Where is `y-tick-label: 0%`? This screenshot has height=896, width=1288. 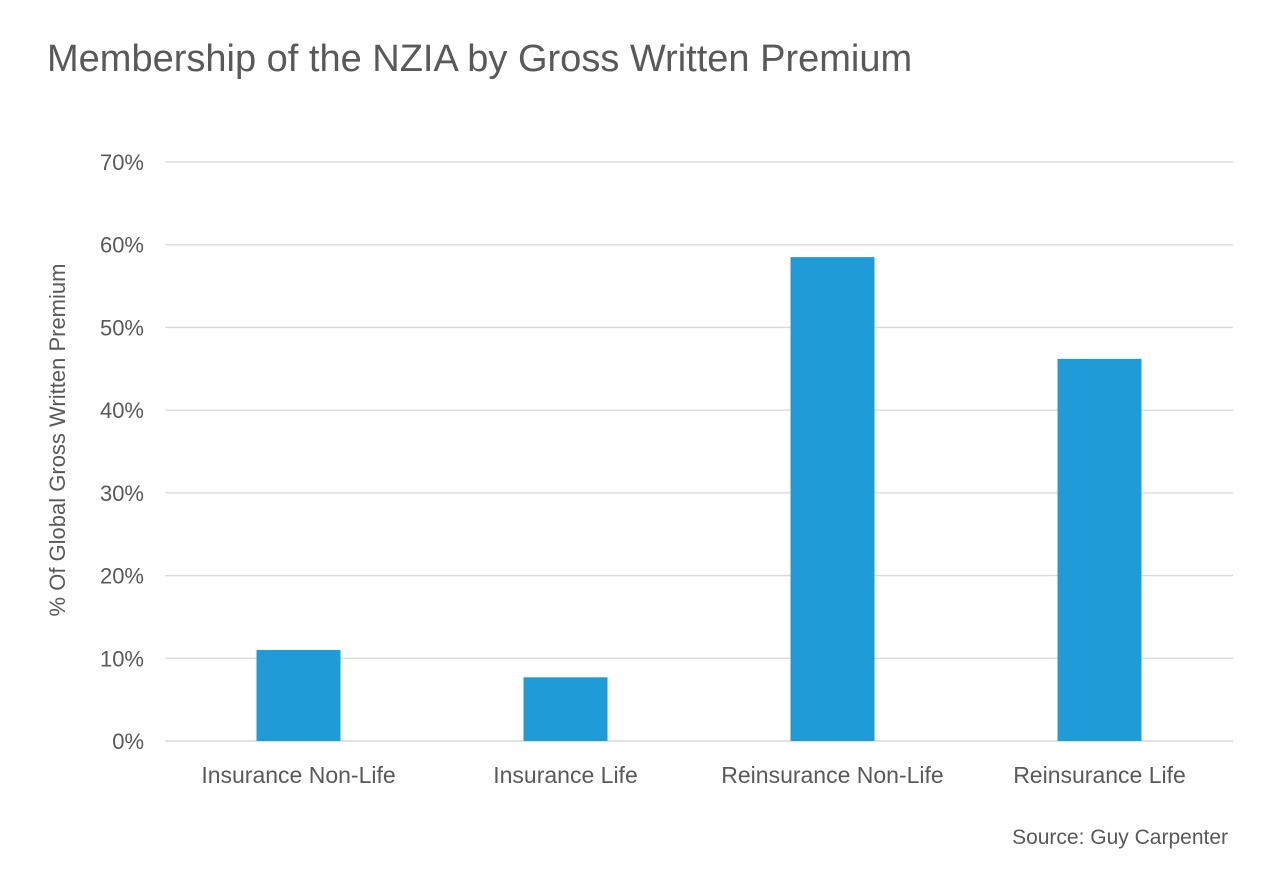 y-tick-label: 0% is located at coordinates (128, 741).